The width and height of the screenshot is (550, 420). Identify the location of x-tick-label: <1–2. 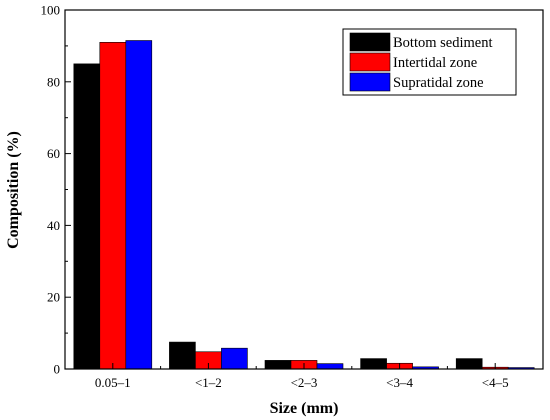
(208, 382).